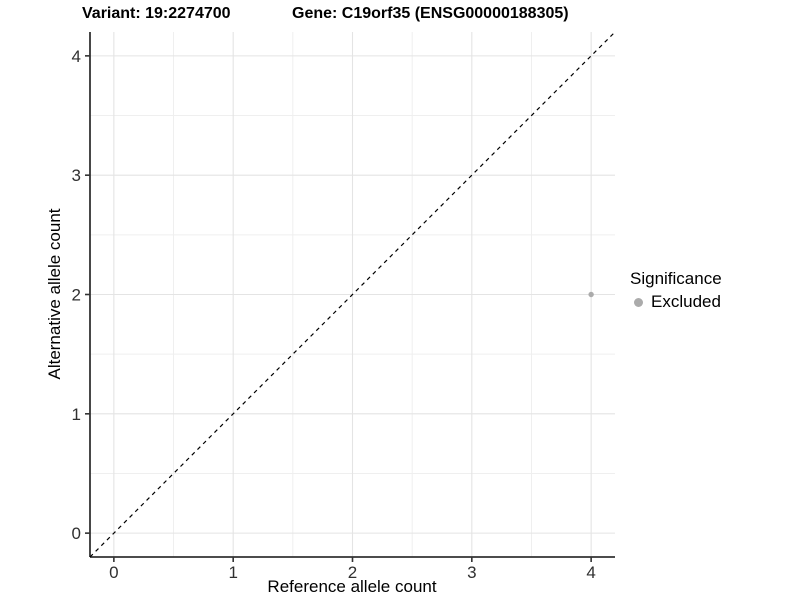  What do you see at coordinates (352, 572) in the screenshot?
I see `x-tick-label: 2` at bounding box center [352, 572].